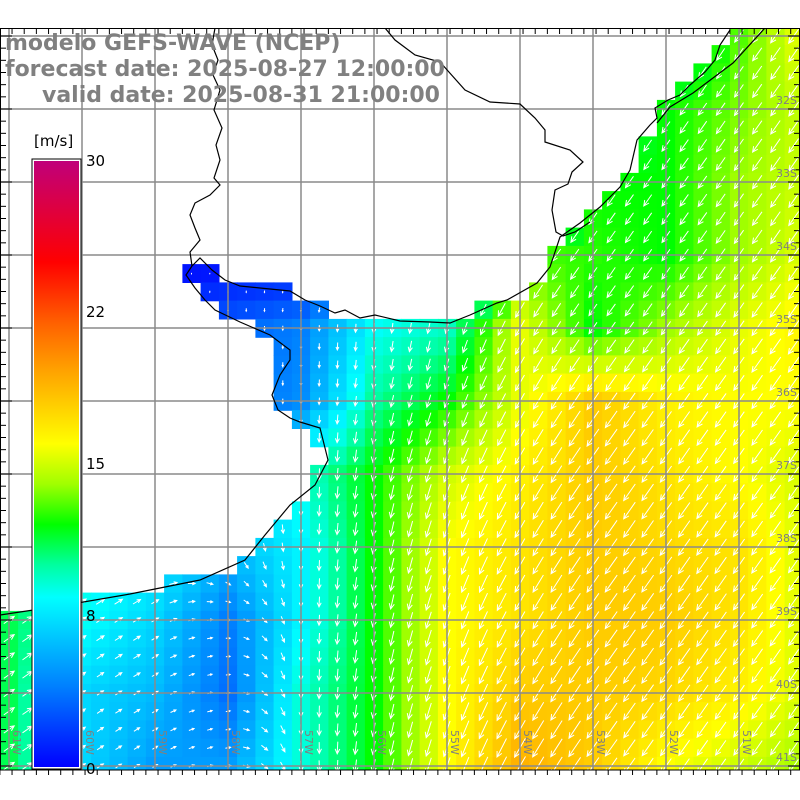 Image resolution: width=800 pixels, height=800 pixels. What do you see at coordinates (68, 455) in the screenshot?
I see `colorbar: [m/s] 30 22 15 8 0` at bounding box center [68, 455].